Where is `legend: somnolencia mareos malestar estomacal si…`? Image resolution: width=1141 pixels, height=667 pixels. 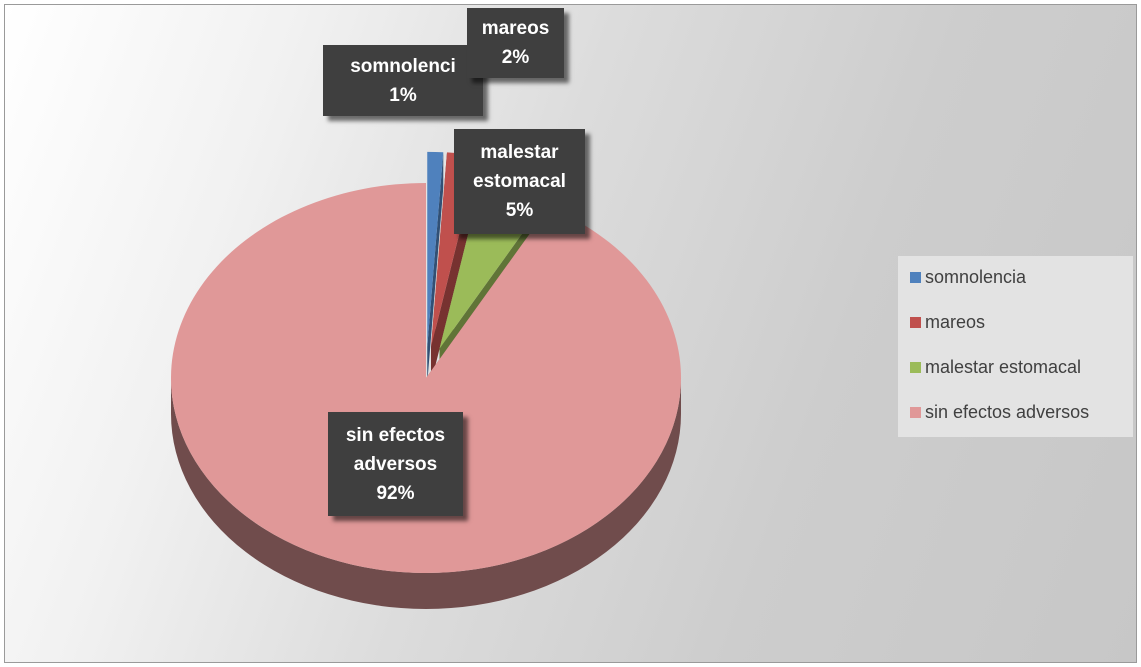
legend: somnolencia mareos malestar estomacal si… is located at coordinates (1015, 346).